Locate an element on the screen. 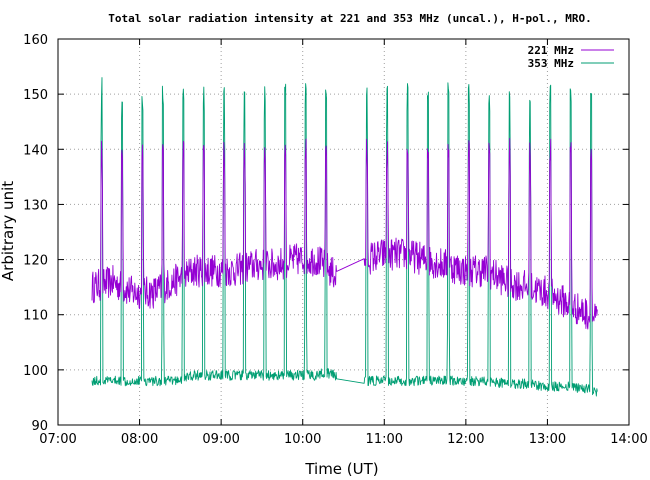 The image size is (650, 480). y-tick-label: 160 is located at coordinates (35, 40).